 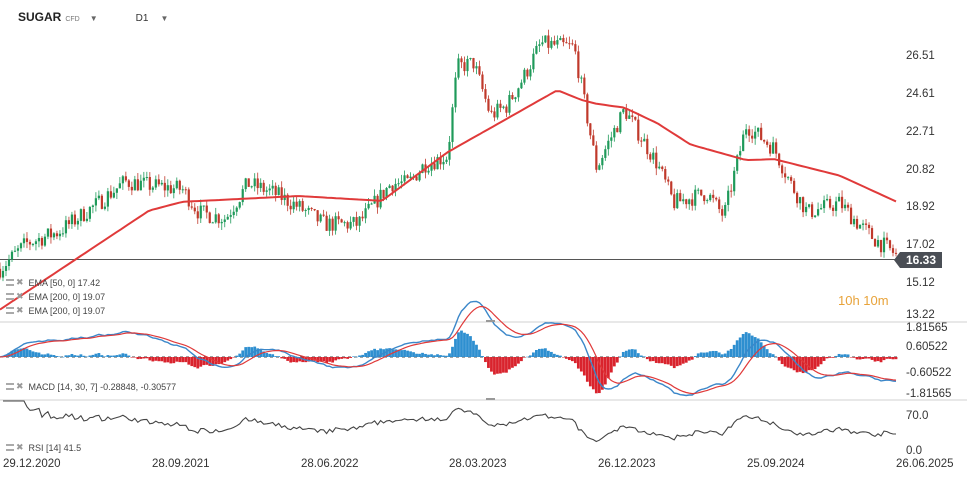 What do you see at coordinates (93, 18) in the screenshot?
I see `symbol-dropdown-icon: ▼` at bounding box center [93, 18].